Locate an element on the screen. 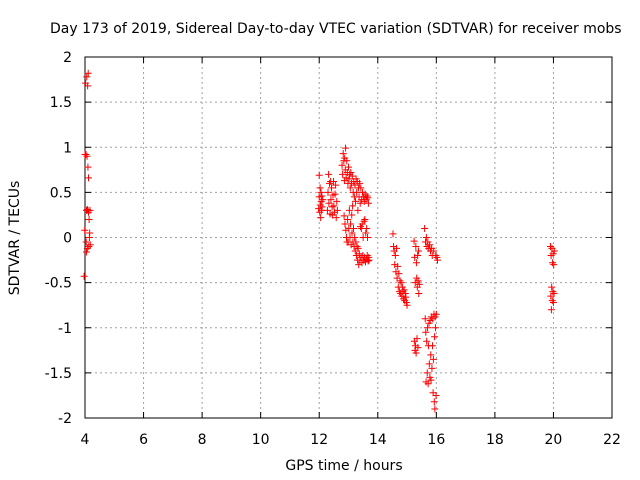 The image size is (640, 480). x-tick-label: 10 is located at coordinates (261, 440).